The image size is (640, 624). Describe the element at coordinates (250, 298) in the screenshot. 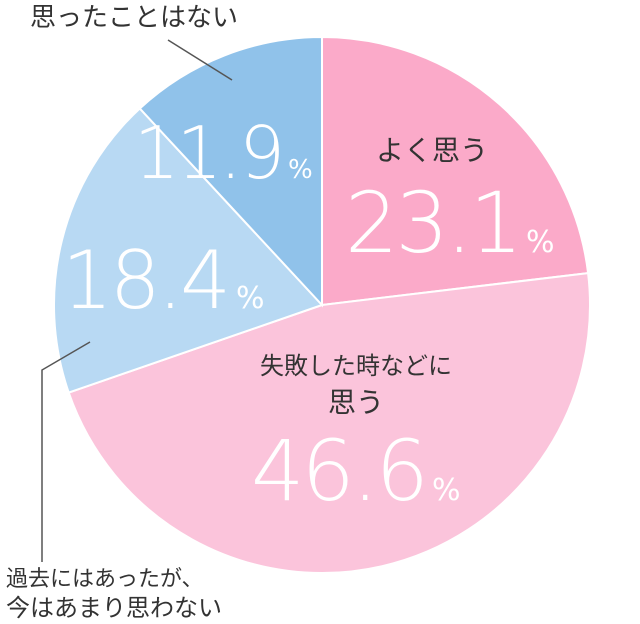

I see `slice-unit-past: %` at that location.